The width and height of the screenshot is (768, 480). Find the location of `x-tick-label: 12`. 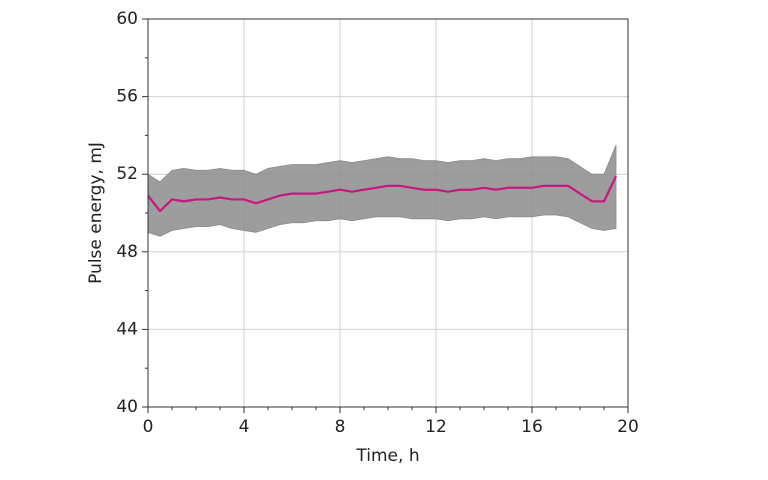

x-tick-label: 12 is located at coordinates (436, 427).